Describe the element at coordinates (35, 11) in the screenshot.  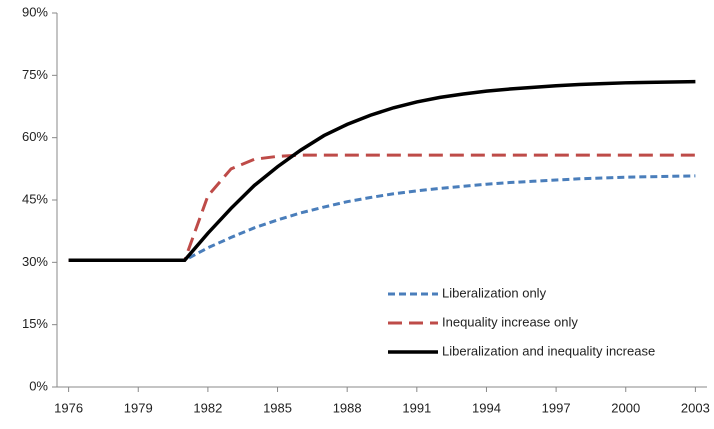
I see `y-tick-label: 90%` at that location.